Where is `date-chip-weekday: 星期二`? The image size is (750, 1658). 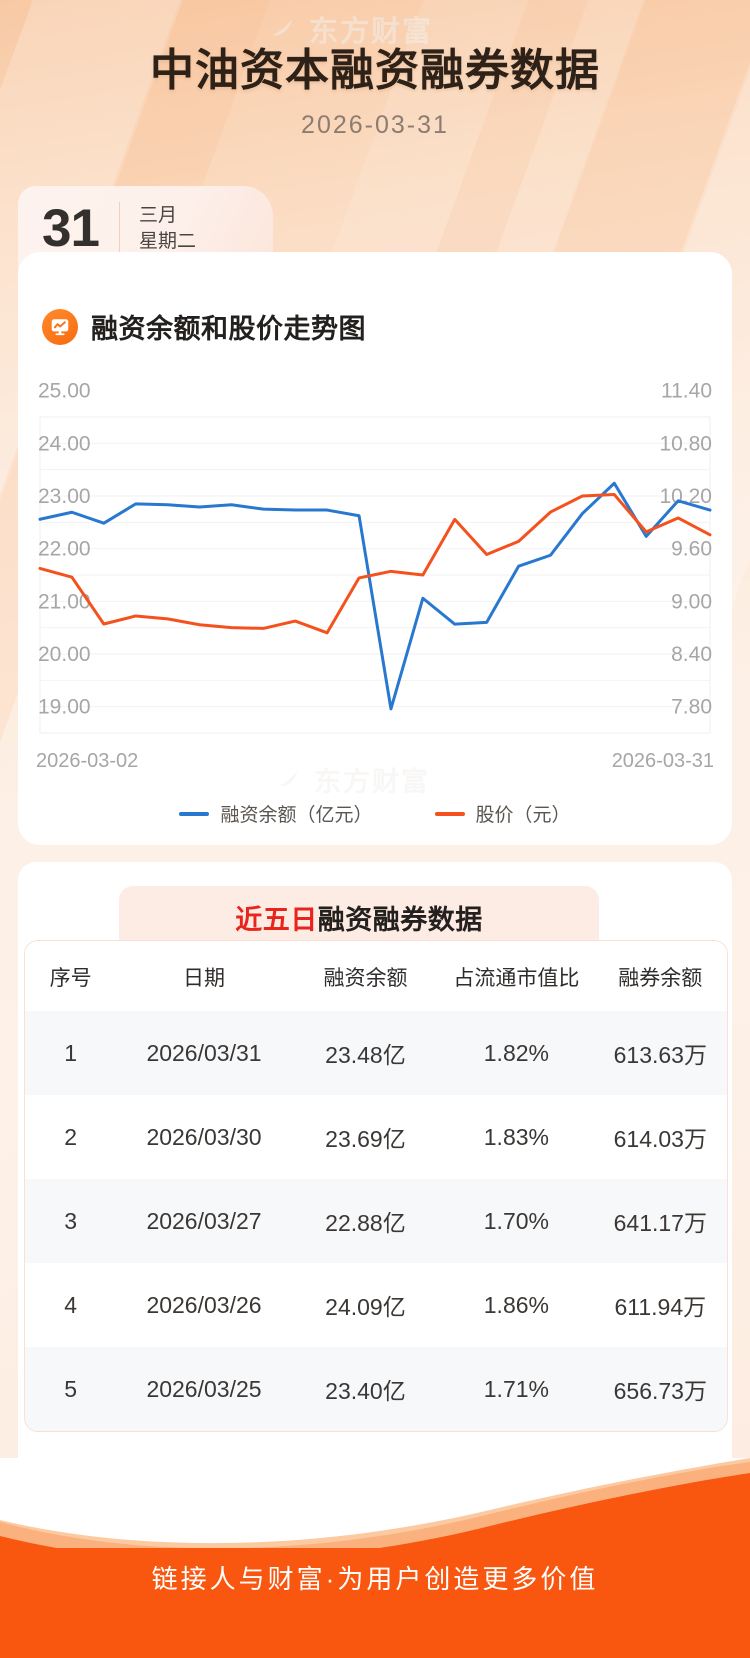 date-chip-weekday: 星期二 is located at coordinates (167, 241).